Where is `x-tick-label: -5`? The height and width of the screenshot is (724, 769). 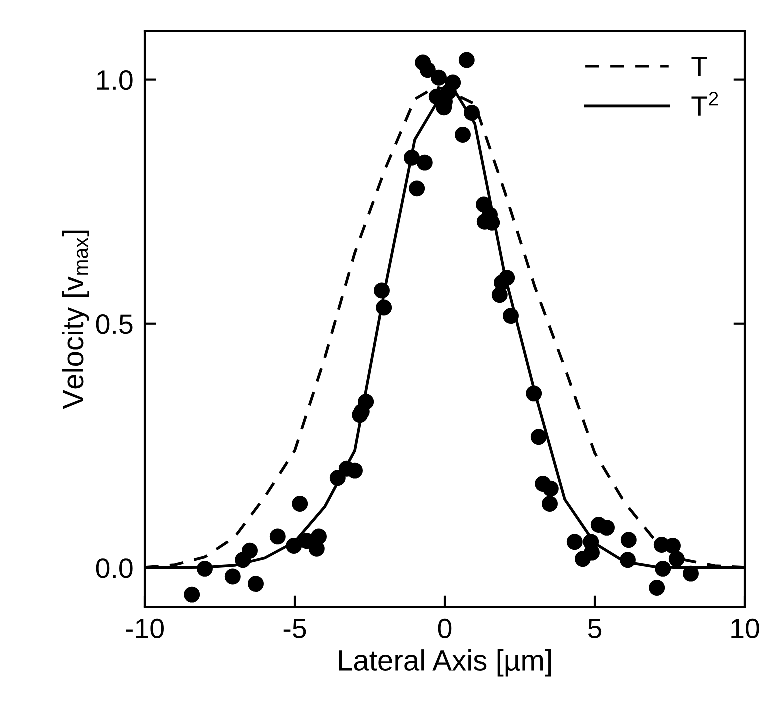
x-tick-label: -5 is located at coordinates (295, 629).